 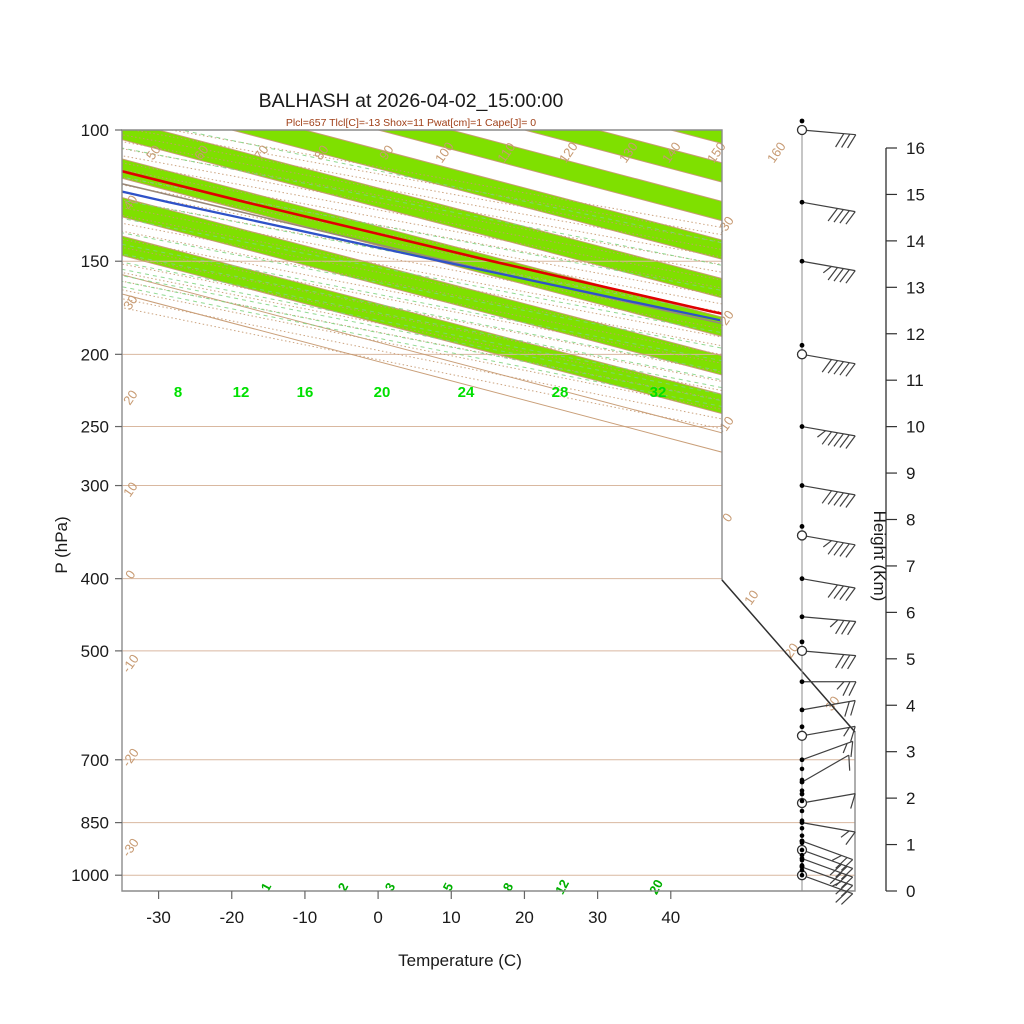 What do you see at coordinates (910, 566) in the screenshot?
I see `height-tick-label: 7` at bounding box center [910, 566].